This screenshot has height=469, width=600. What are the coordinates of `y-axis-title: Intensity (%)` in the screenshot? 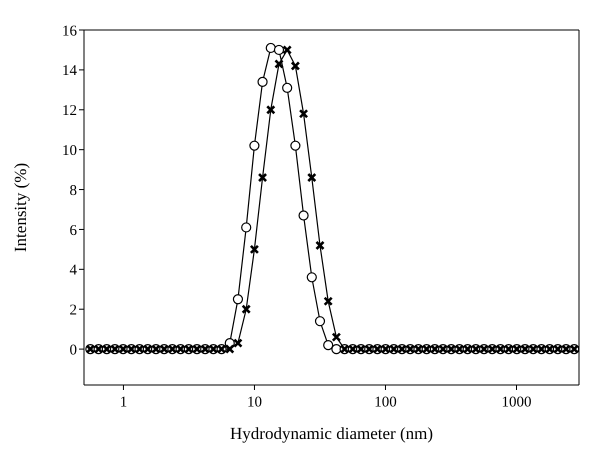 It's located at (20, 207).